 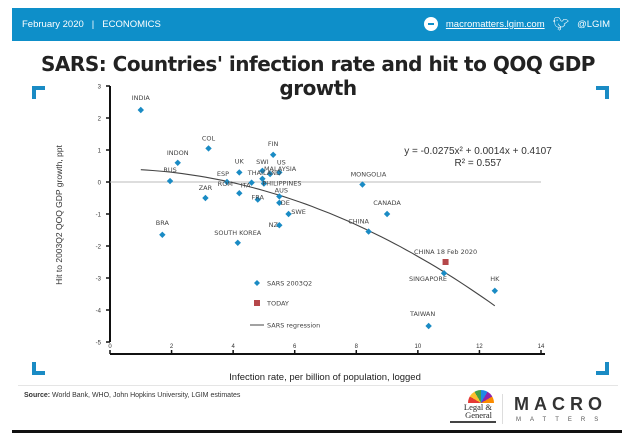 What do you see at coordinates (445, 262) in the screenshot?
I see `today-point-china-18-feb-2020` at bounding box center [445, 262].